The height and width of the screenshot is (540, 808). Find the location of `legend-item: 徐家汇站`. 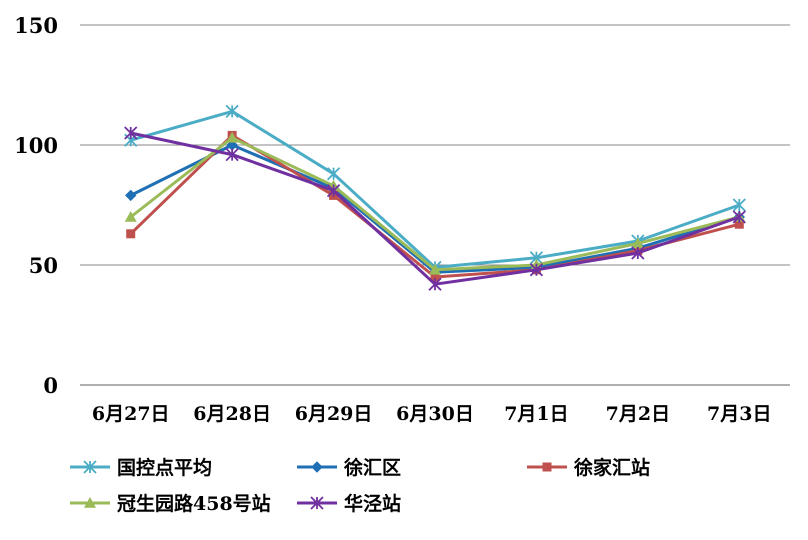

legend-item: 徐家汇站 is located at coordinates (588, 467).